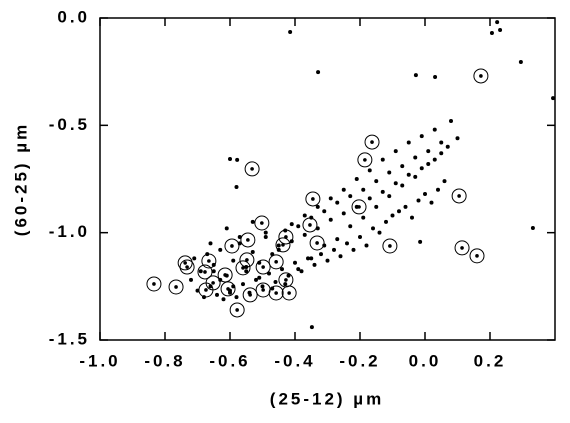  Describe the element at coordinates (294, 360) in the screenshot. I see `x-tick-label: -0.4` at that location.